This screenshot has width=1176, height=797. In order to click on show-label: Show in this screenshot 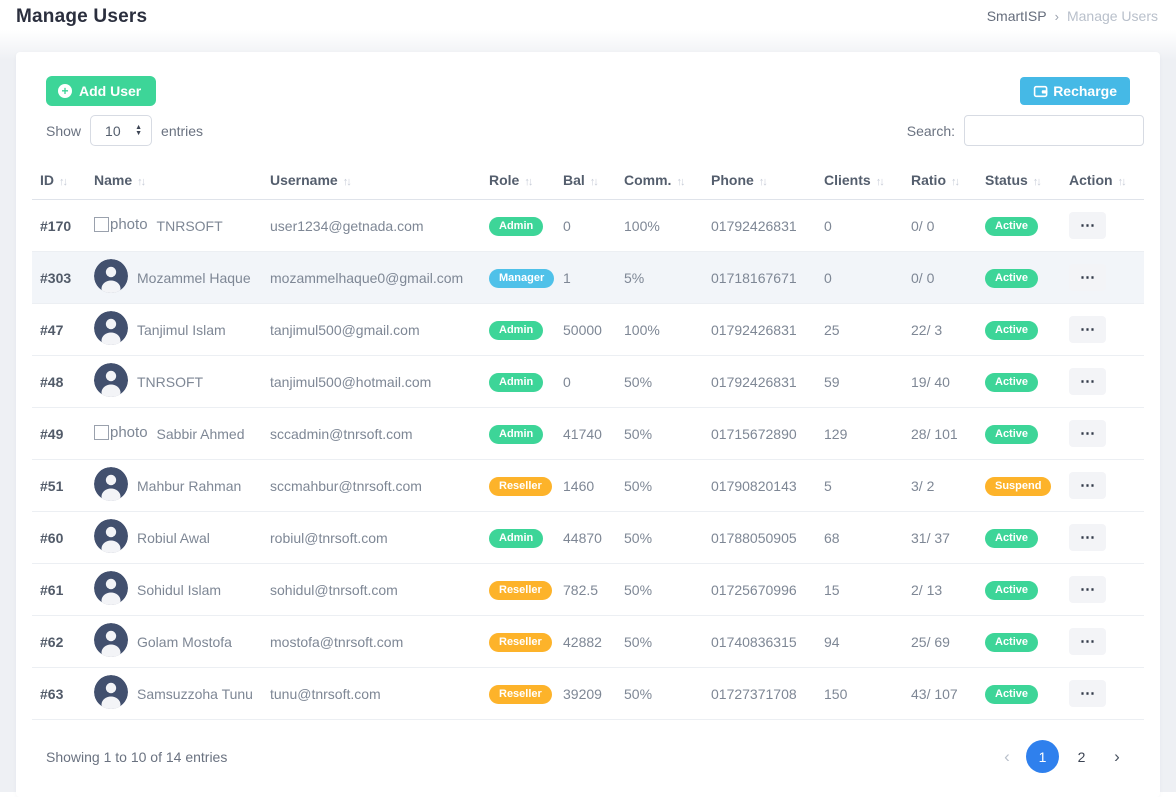, I will do `click(64, 130)`.